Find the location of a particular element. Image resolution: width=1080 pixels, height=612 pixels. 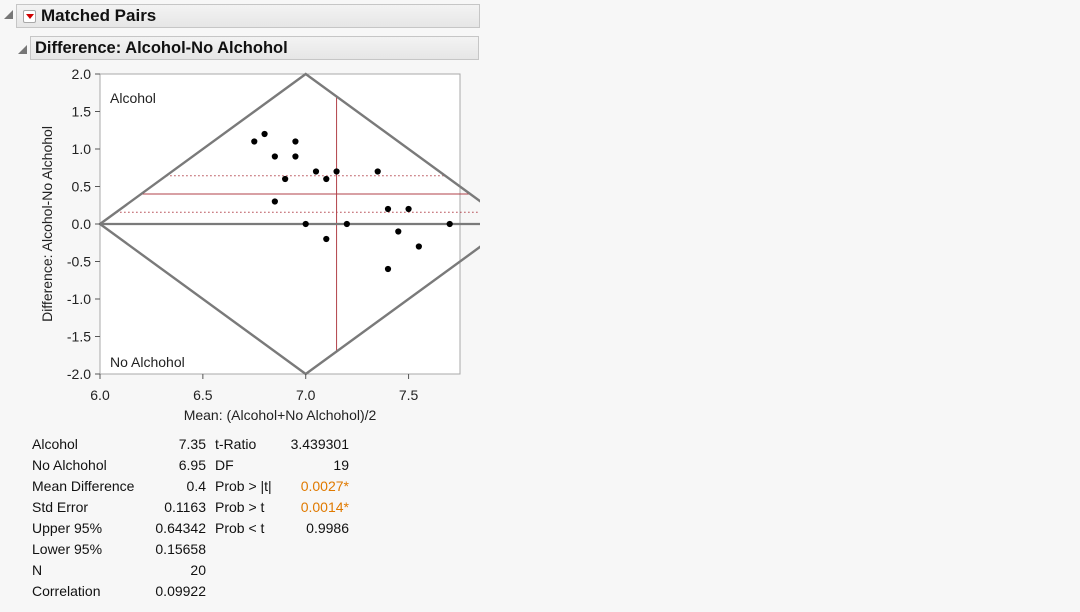

right-value: 0.9986 is located at coordinates (327, 528).